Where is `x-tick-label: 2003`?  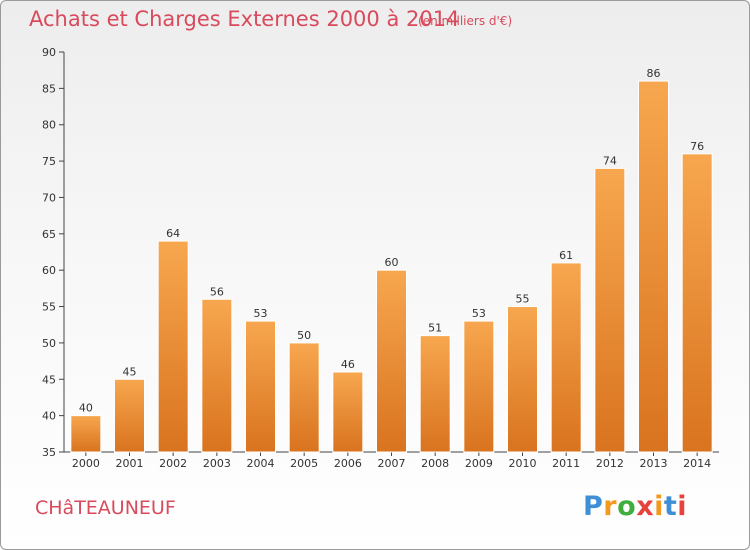
x-tick-label: 2003 is located at coordinates (217, 463).